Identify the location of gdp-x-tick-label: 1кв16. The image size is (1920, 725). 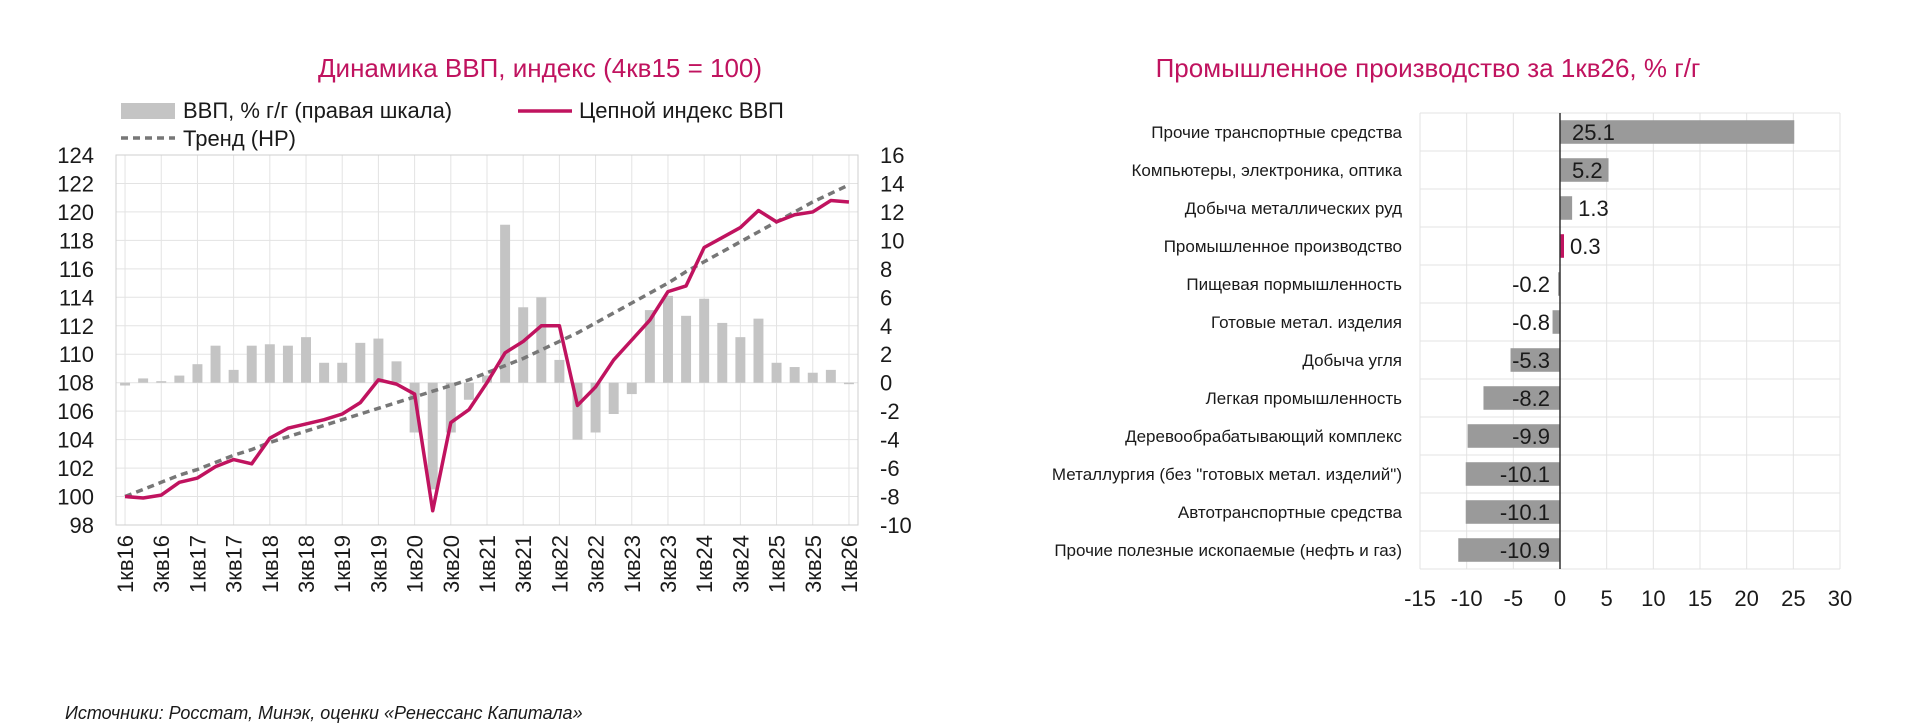
(125, 564).